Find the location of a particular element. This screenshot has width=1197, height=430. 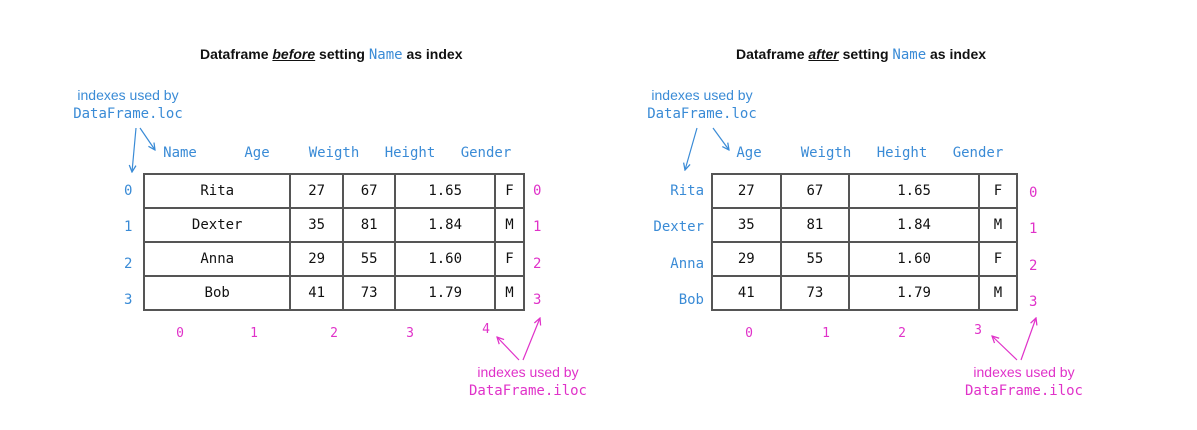

right-title-prefix: Dataframe is located at coordinates (772, 54).